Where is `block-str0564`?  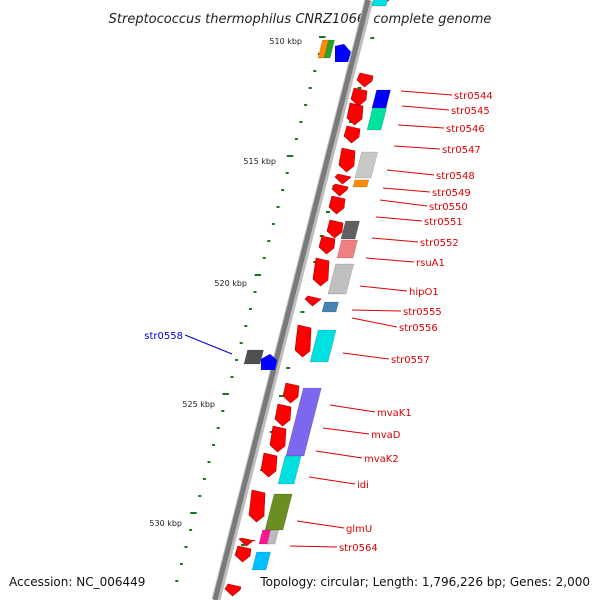
block-str0564 is located at coordinates (261, 561).